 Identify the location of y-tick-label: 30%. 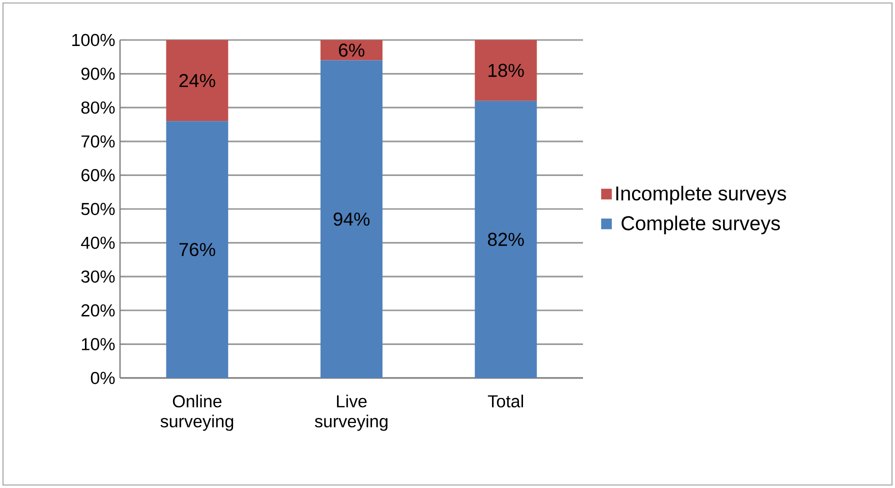
(98, 276).